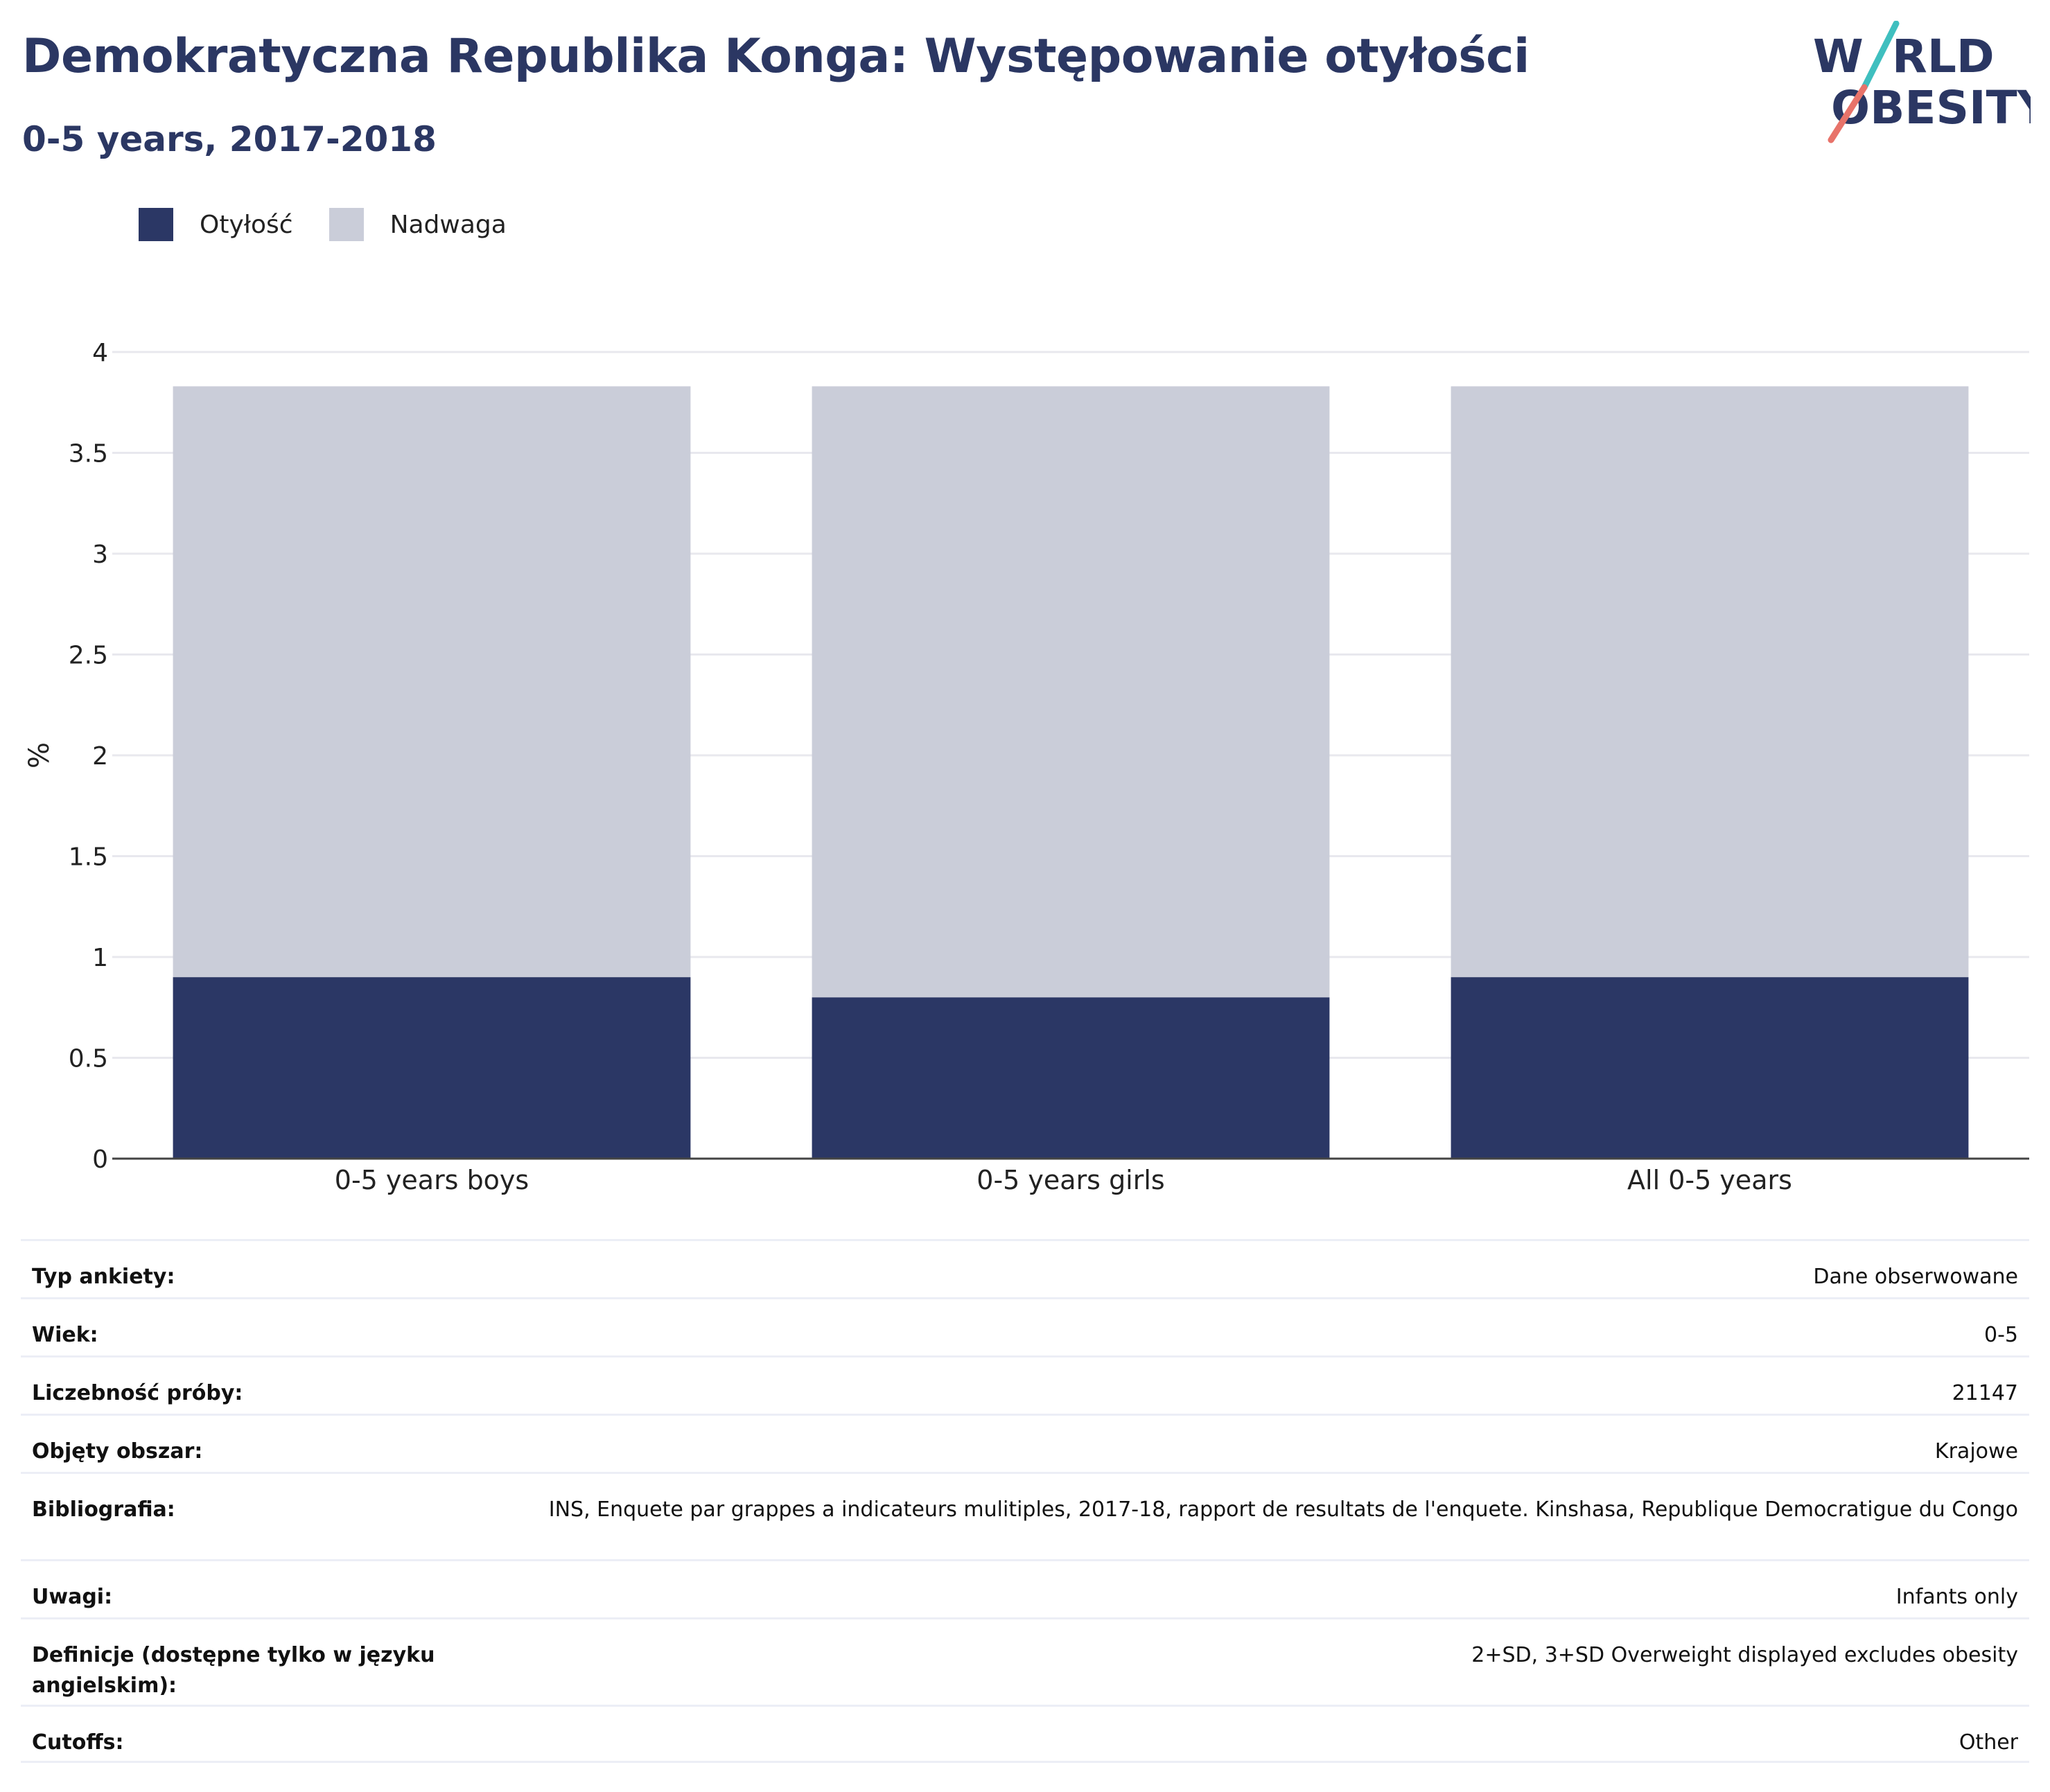 This screenshot has height=1792, width=2050. I want to click on legend-item-obesity: Otyłość, so click(216, 224).